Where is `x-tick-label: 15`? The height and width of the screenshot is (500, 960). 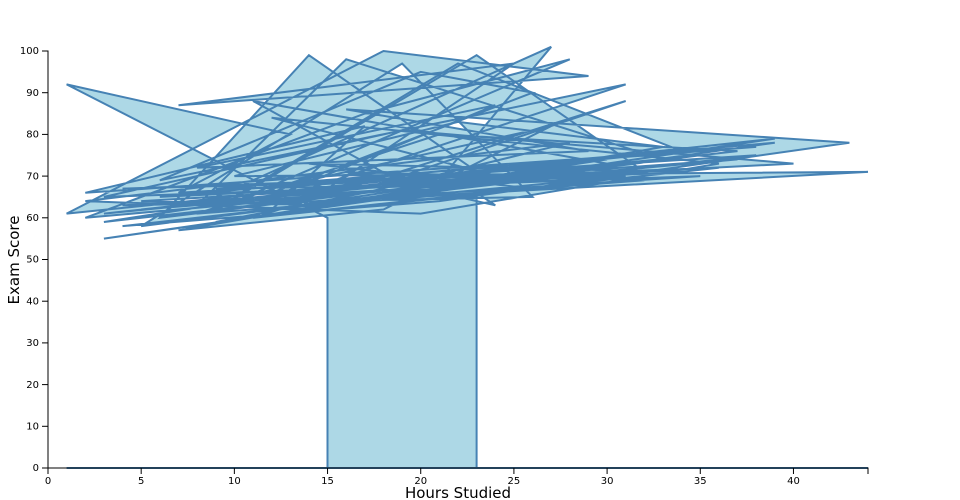
x-tick-label: 15 is located at coordinates (327, 481).